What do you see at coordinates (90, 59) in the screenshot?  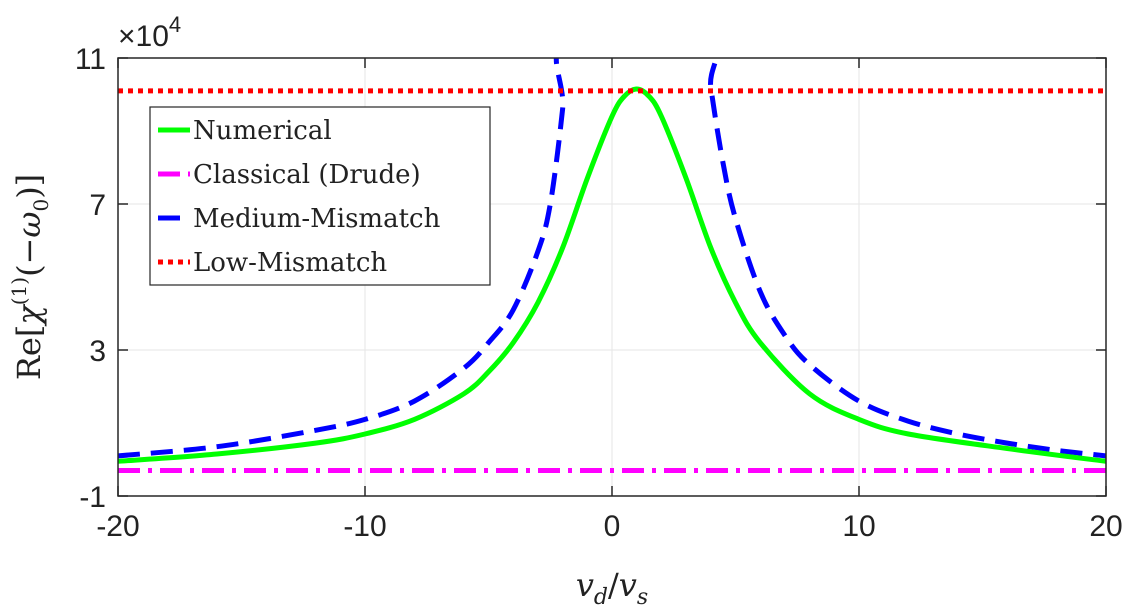 I see `y-tick-label: 11` at bounding box center [90, 59].